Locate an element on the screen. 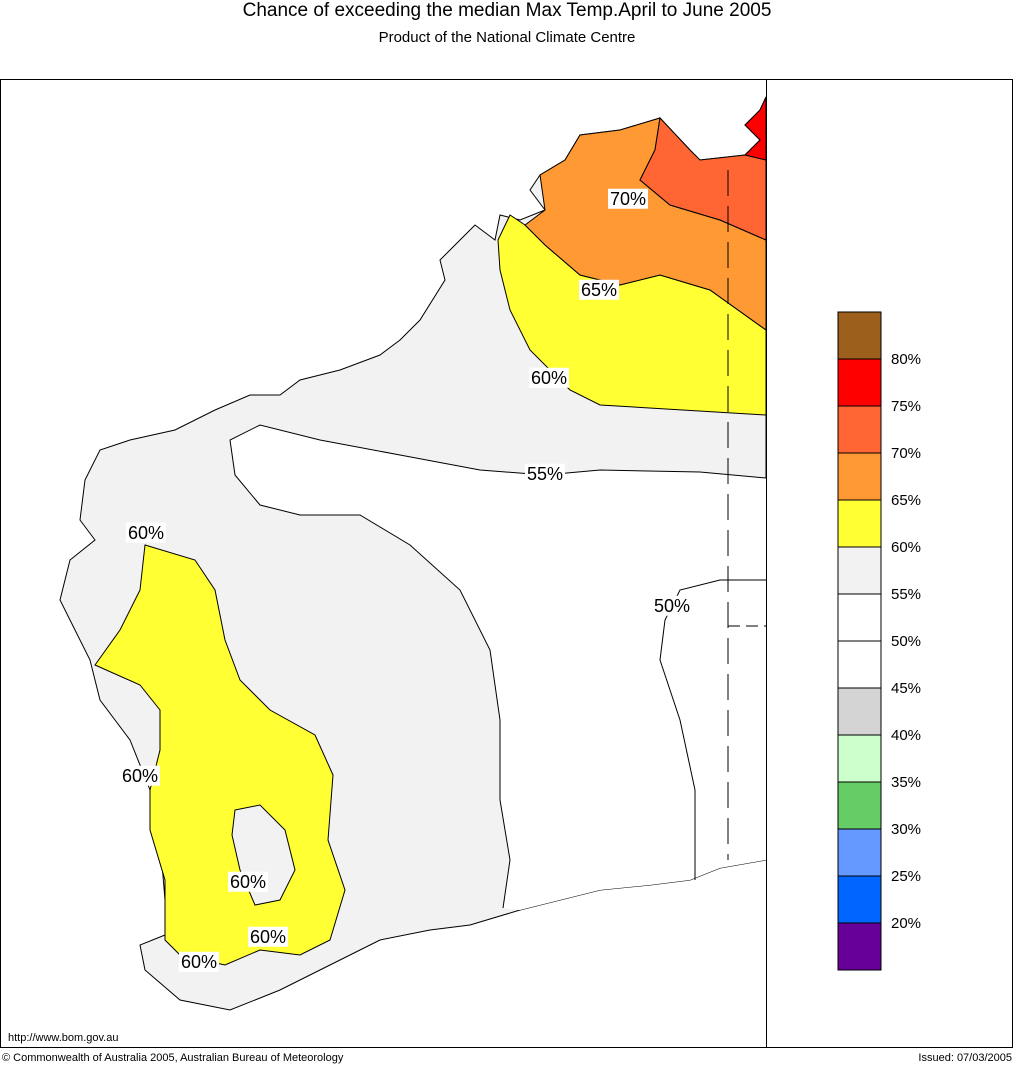 The height and width of the screenshot is (1071, 1014). region-60-65-southwest is located at coordinates (220, 755).